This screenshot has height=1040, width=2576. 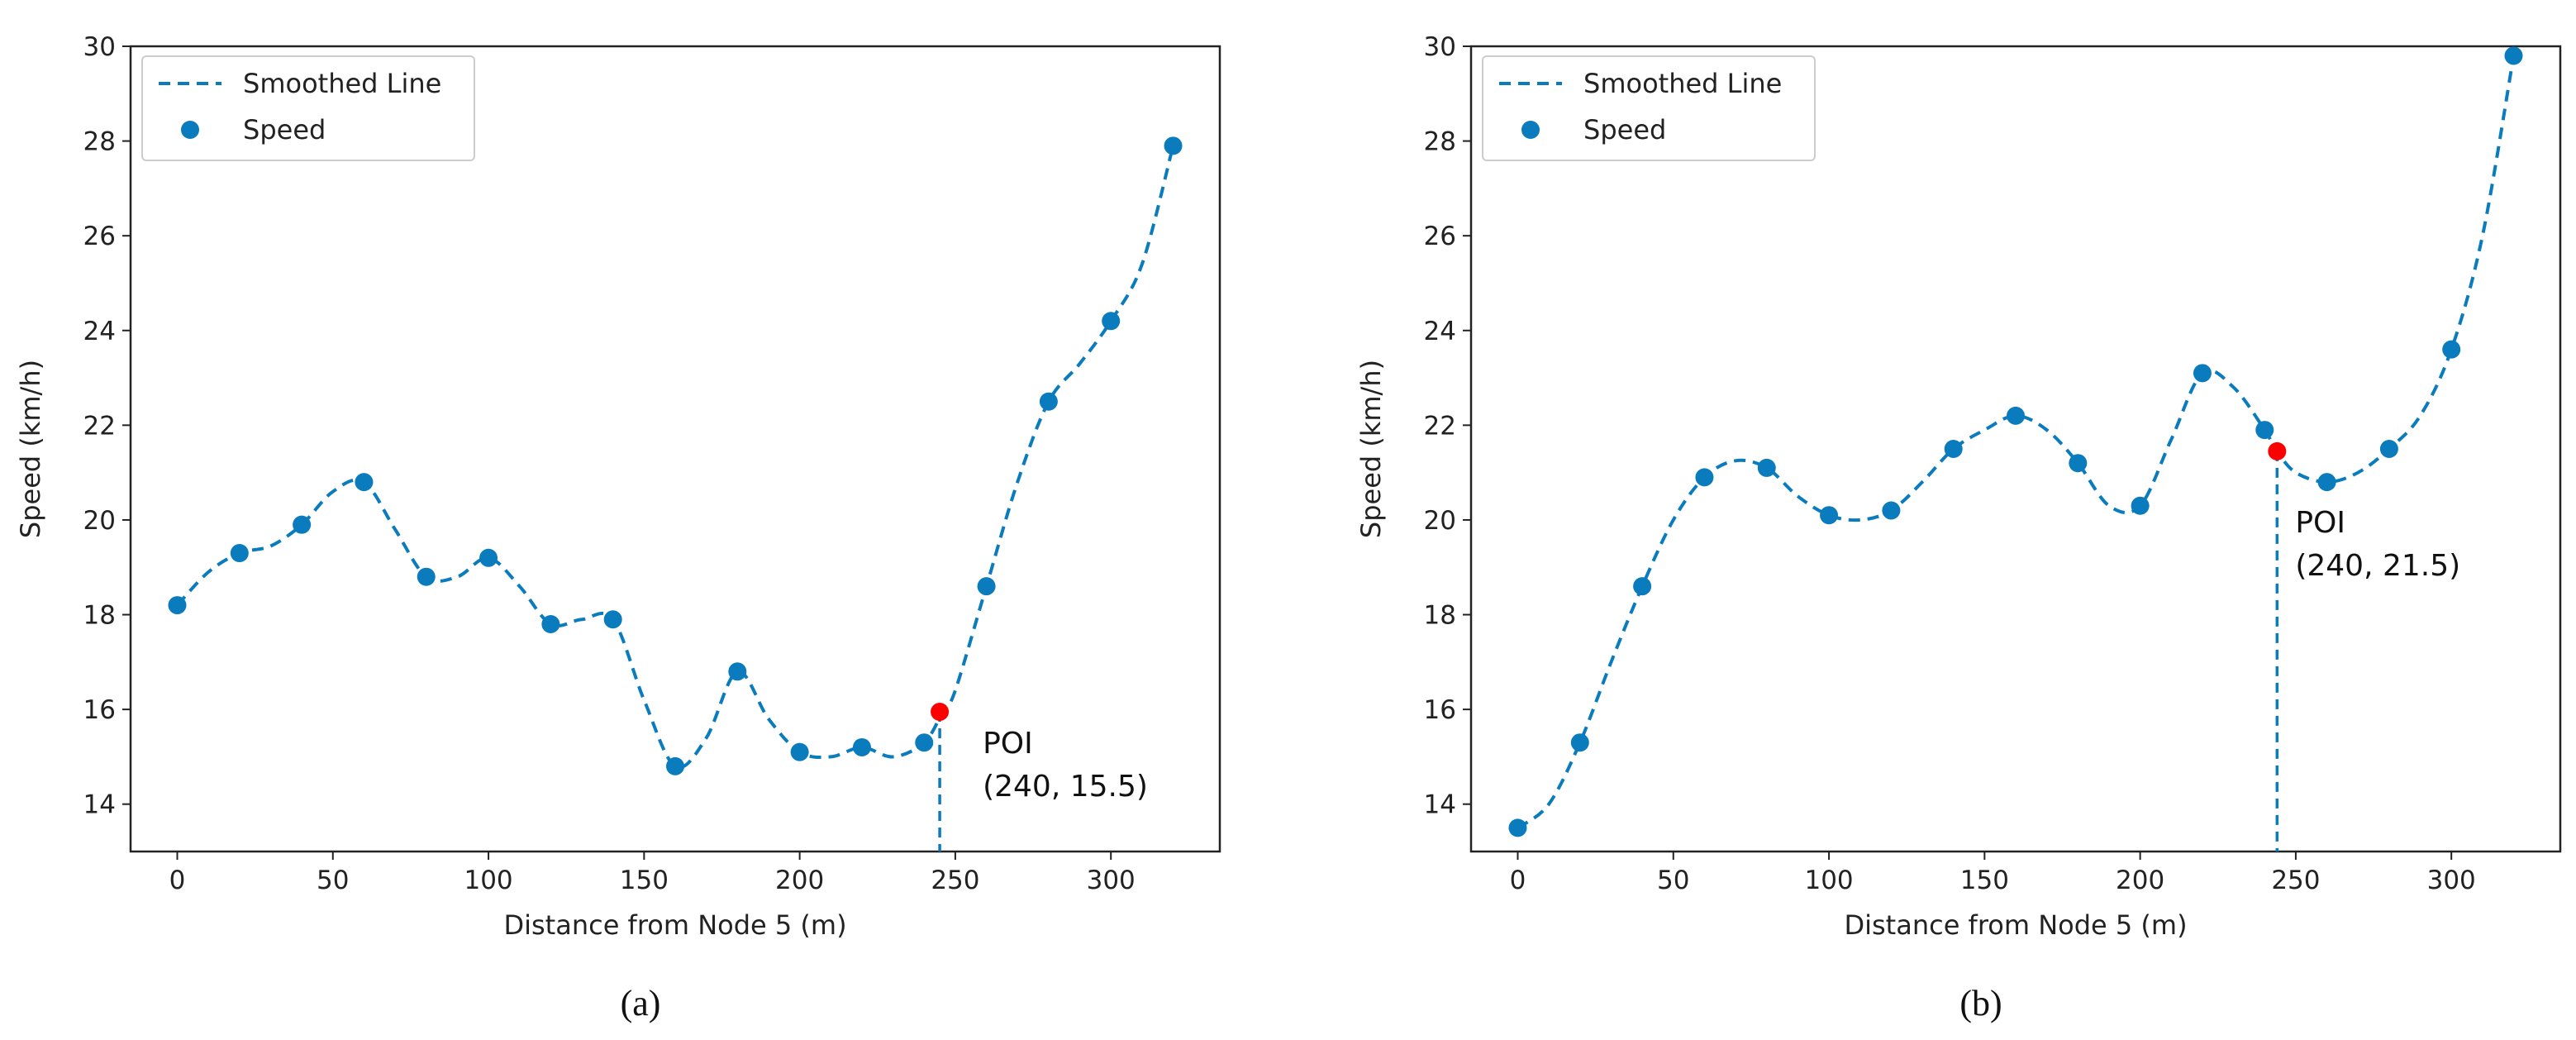 What do you see at coordinates (1981, 1003) in the screenshot?
I see `panel-caption: (b)` at bounding box center [1981, 1003].